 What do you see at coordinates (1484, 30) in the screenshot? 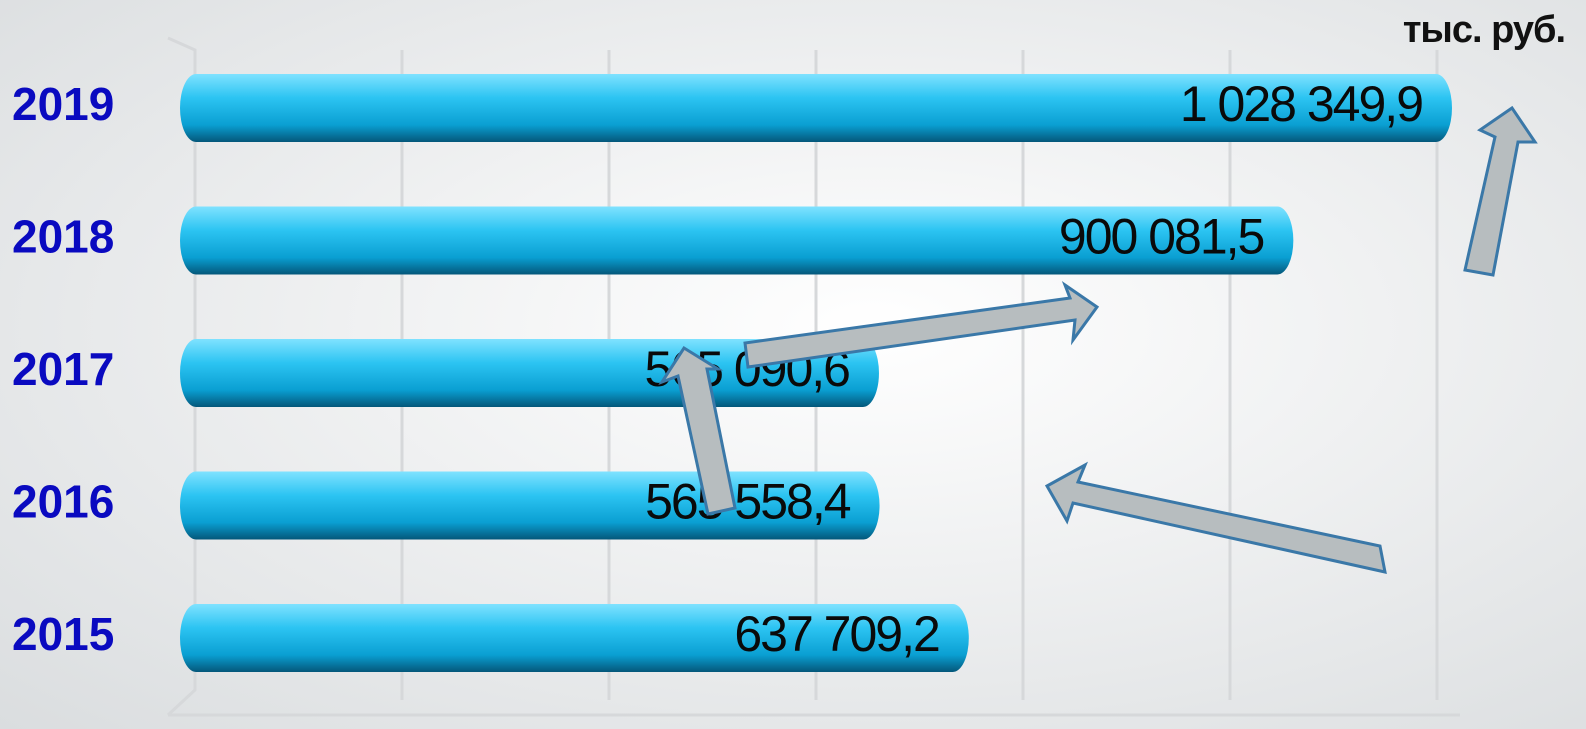
I see `unit-label: тыс. руб.` at bounding box center [1484, 30].